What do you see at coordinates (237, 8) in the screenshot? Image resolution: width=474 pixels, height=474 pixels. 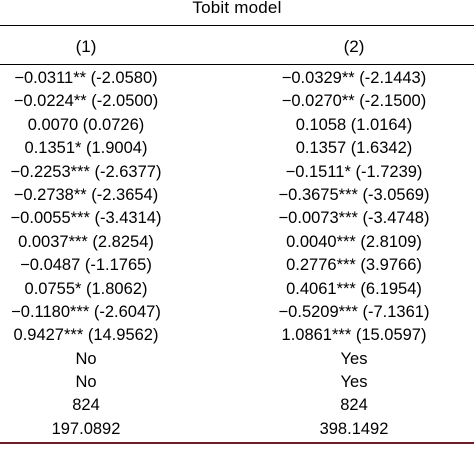 I see `table-title: Tobit model` at bounding box center [237, 8].